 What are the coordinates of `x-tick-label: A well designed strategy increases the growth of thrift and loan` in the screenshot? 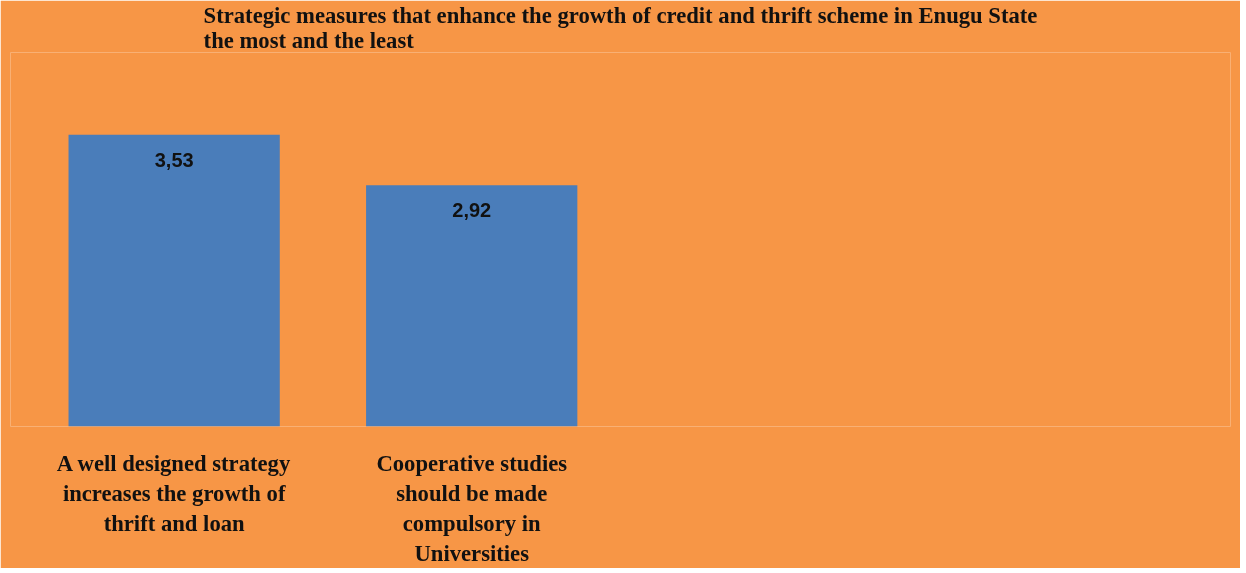 It's located at (173, 493).